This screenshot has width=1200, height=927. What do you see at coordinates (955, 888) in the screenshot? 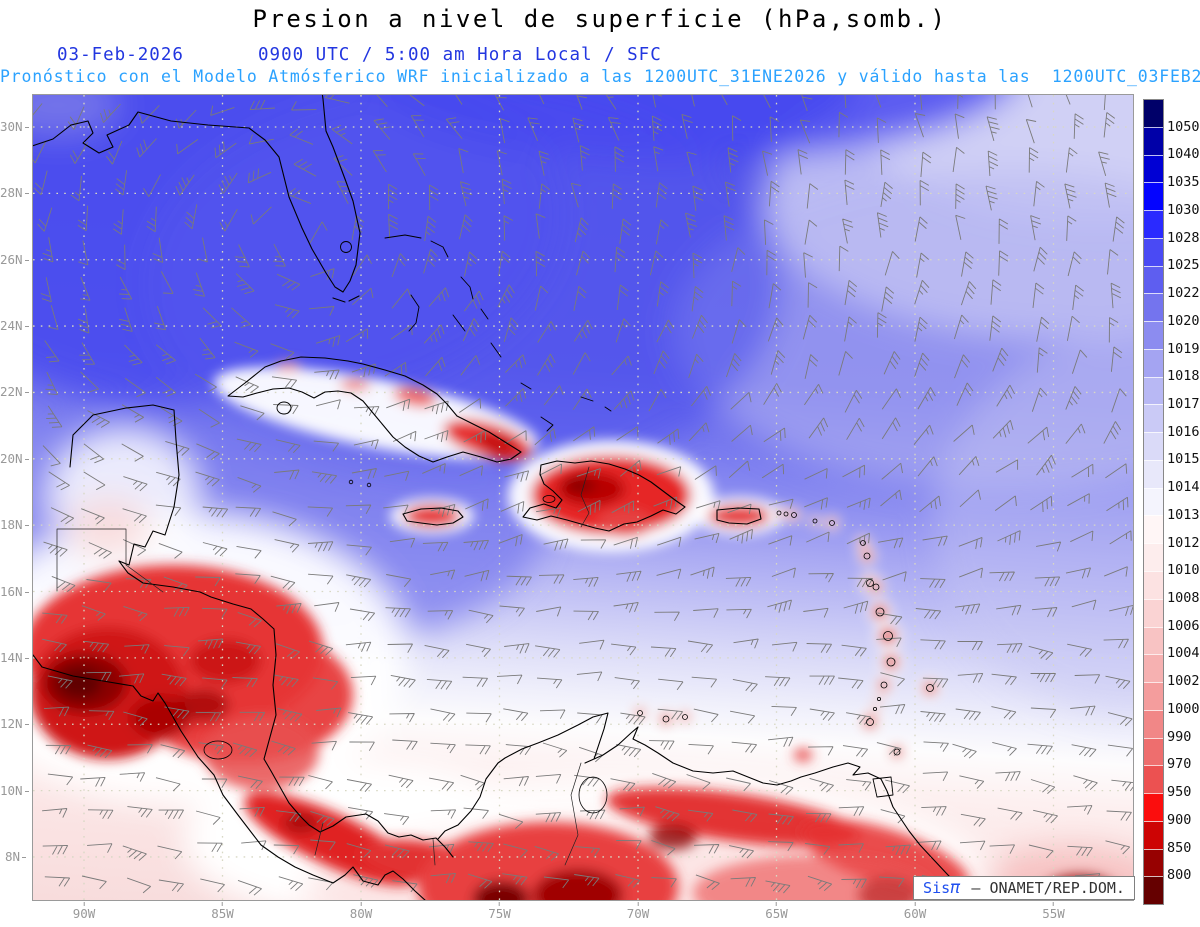
I see `pi-logo-icon: π` at bounding box center [955, 888].